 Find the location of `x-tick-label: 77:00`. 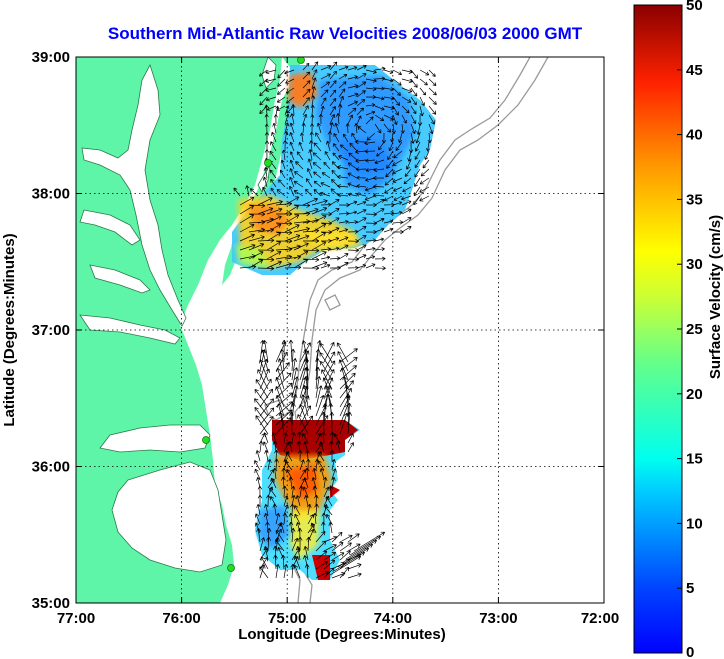

x-tick-label: 77:00 is located at coordinates (76, 618).